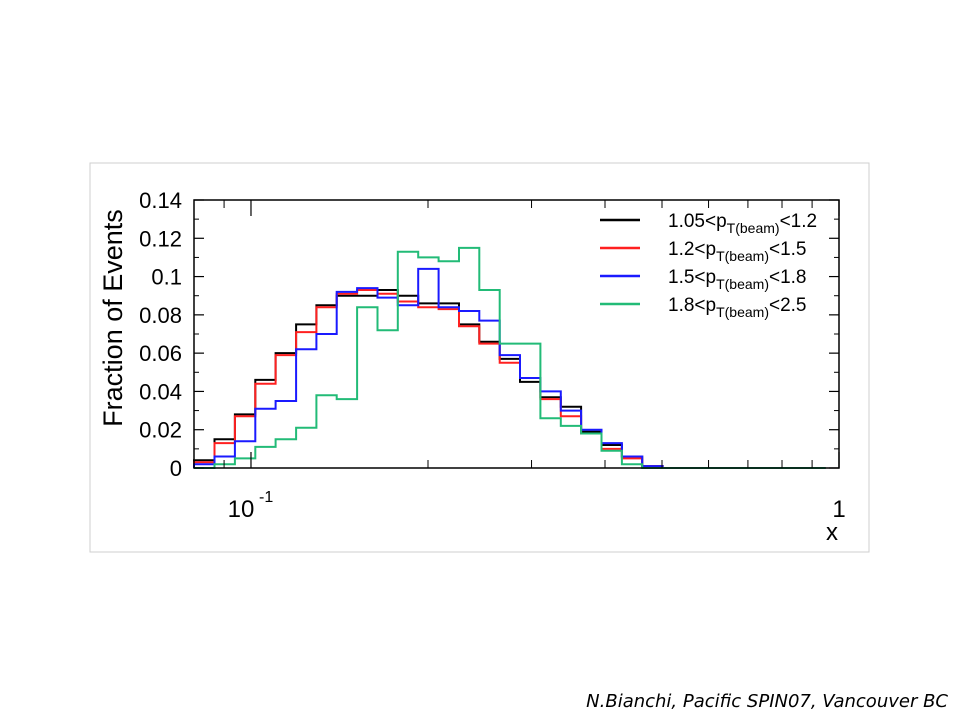 Image resolution: width=960 pixels, height=720 pixels. Describe the element at coordinates (737, 307) in the screenshot. I see `legend-label-4: 1.8<pT(beam)<2.5` at that location.